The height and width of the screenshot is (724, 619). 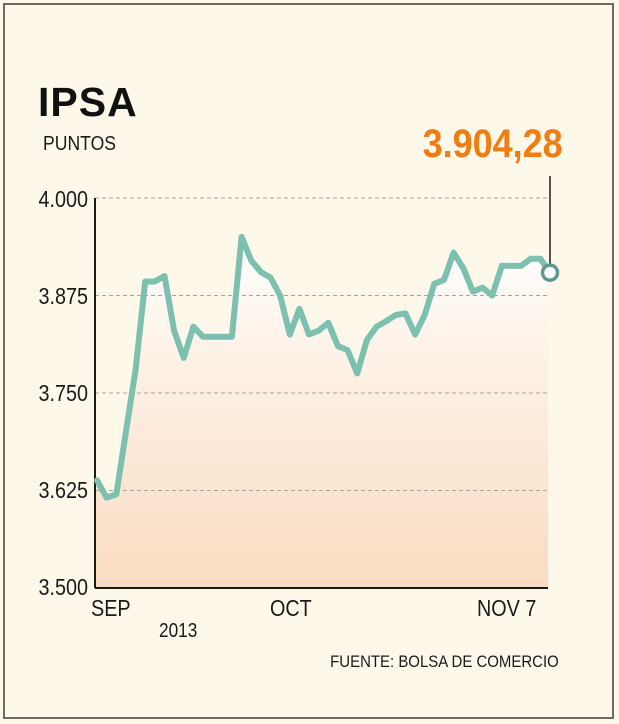 I want to click on year-label: 2013, so click(x=178, y=631).